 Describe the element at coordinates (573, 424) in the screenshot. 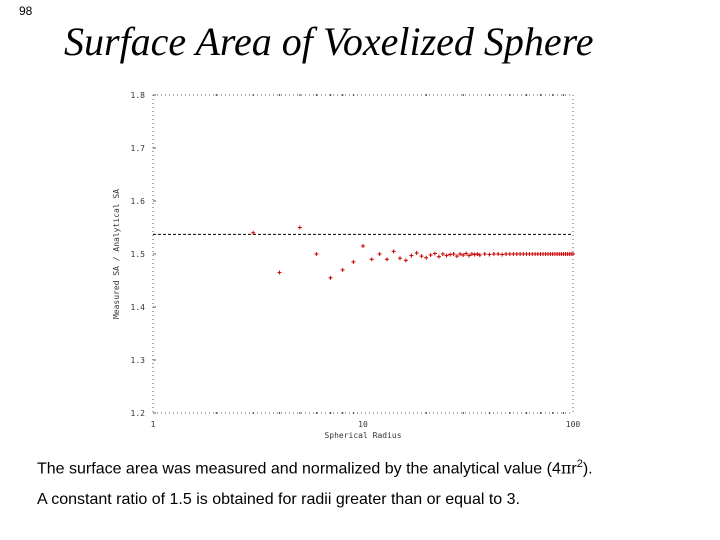

I see `x-tick-label: 100` at that location.